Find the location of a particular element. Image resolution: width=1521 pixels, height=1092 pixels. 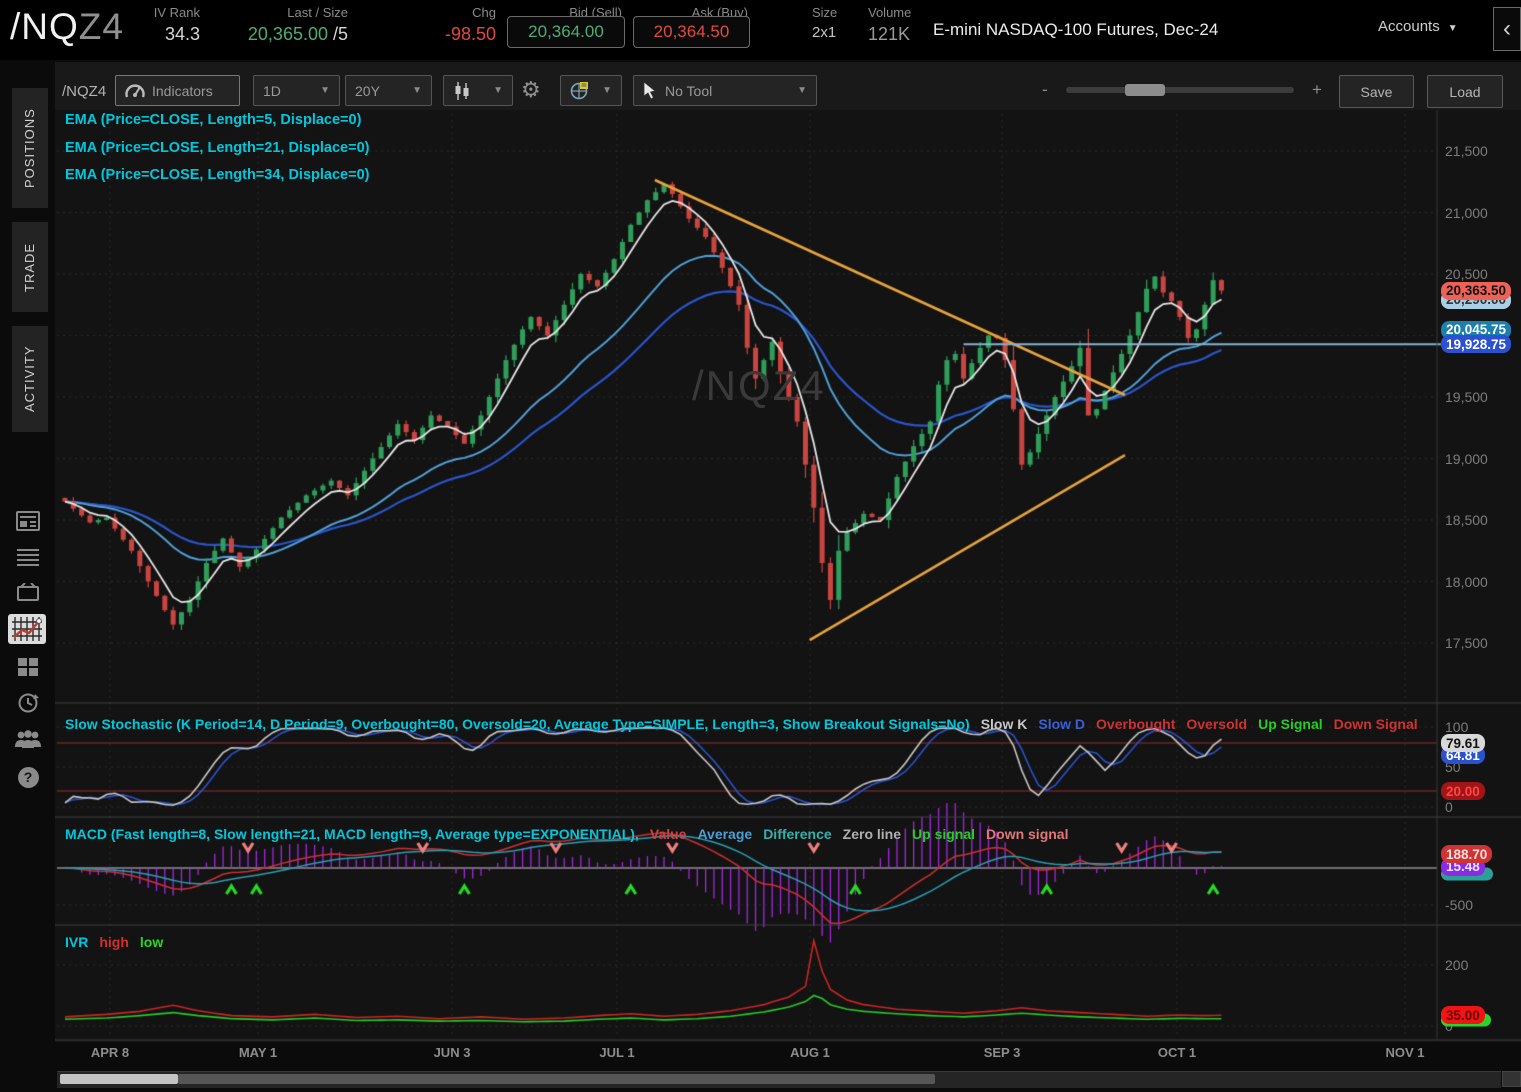

ivr-study-label: IVR is located at coordinates (77, 942).